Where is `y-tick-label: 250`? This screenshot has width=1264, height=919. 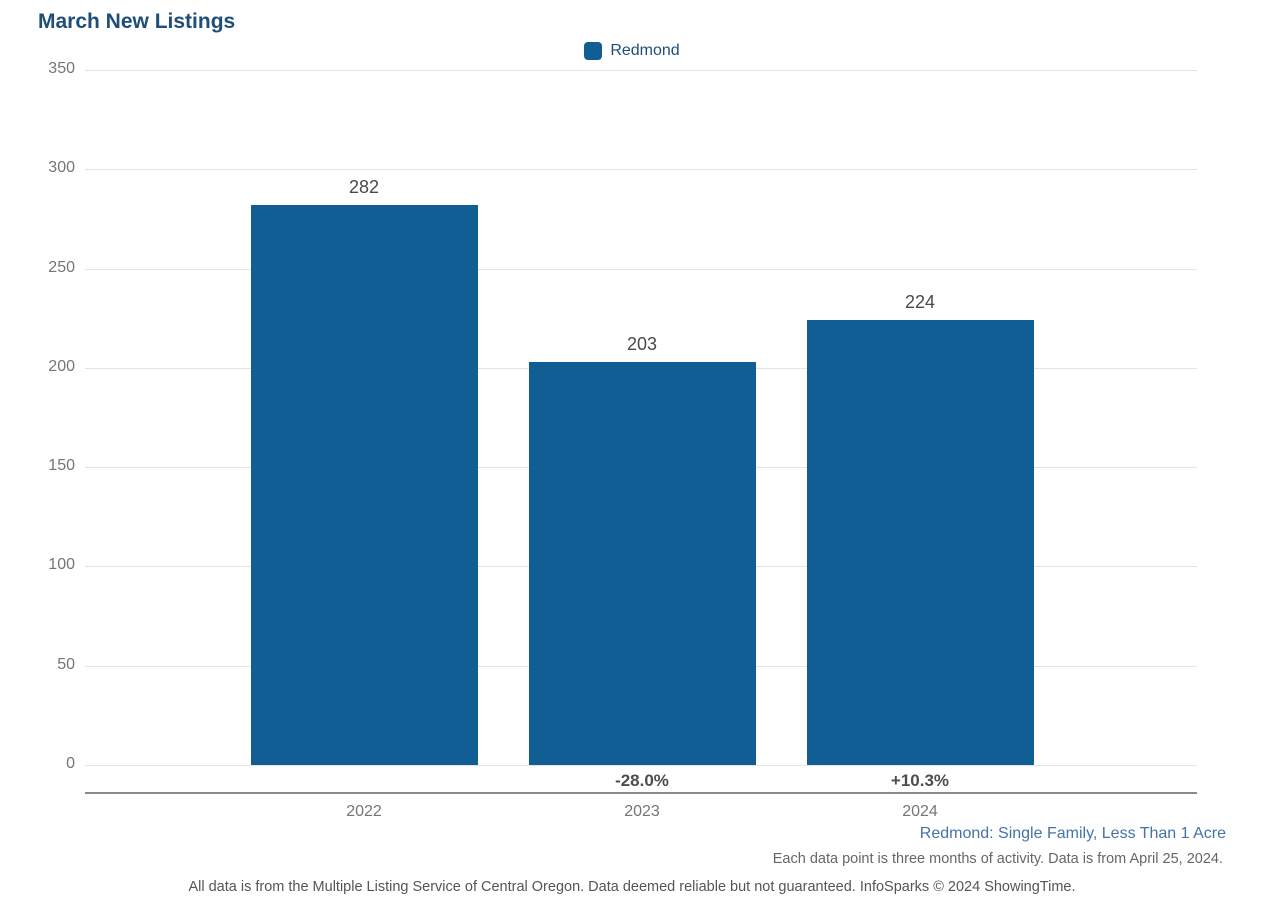 y-tick-label: 250 is located at coordinates (61, 267).